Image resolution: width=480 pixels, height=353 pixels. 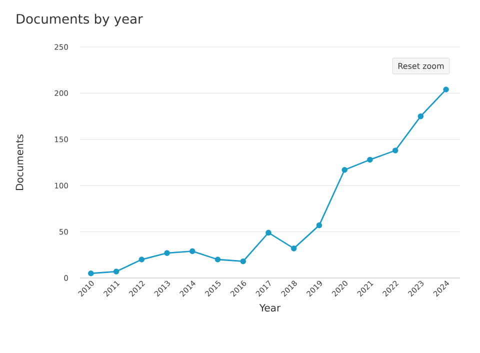 I want to click on x-axis-title: Year, so click(x=270, y=308).